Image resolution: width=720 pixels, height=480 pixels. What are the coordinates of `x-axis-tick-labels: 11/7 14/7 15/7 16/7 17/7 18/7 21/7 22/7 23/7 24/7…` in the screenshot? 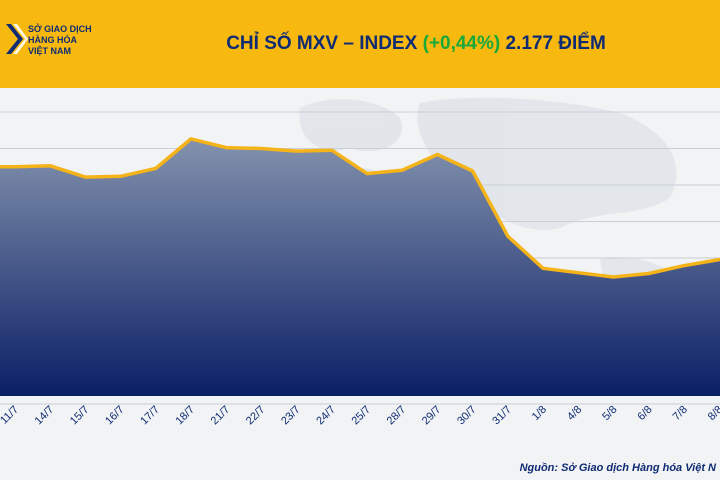 It's located at (360, 416).